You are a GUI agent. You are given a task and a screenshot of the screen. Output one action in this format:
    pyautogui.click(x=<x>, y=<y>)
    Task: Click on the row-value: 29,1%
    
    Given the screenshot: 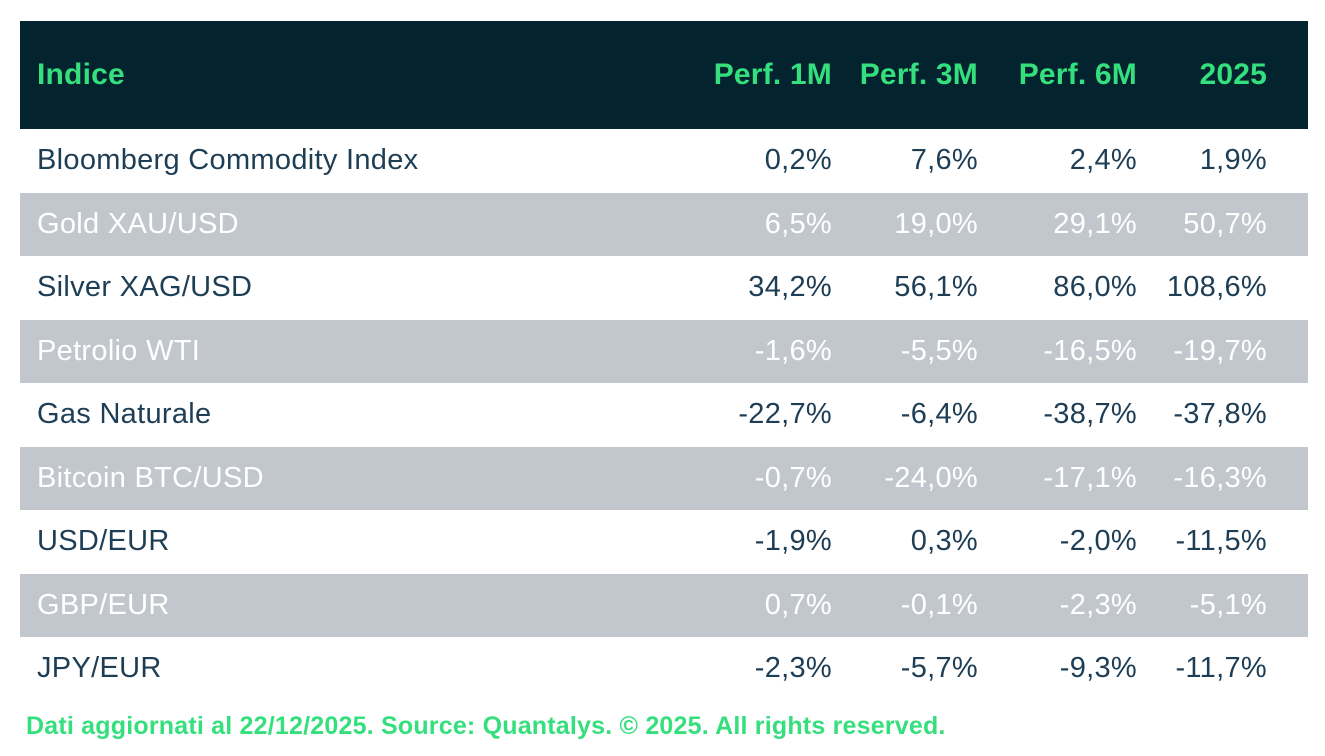 What is the action you would take?
    pyautogui.click(x=1095, y=223)
    